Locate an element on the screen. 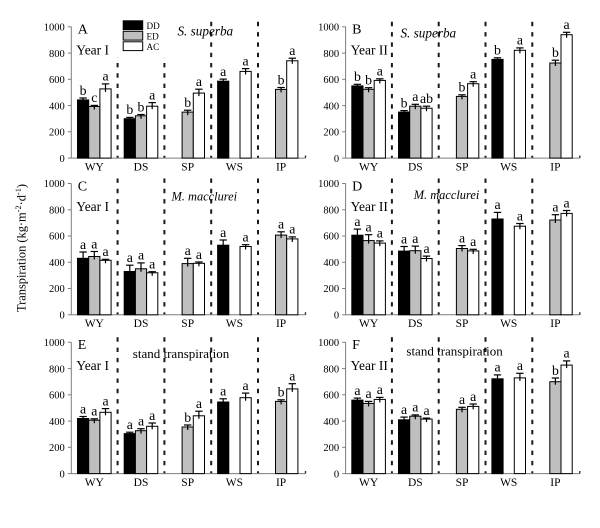 The height and width of the screenshot is (528, 600). svg-text: c is located at coordinates (94, 97).